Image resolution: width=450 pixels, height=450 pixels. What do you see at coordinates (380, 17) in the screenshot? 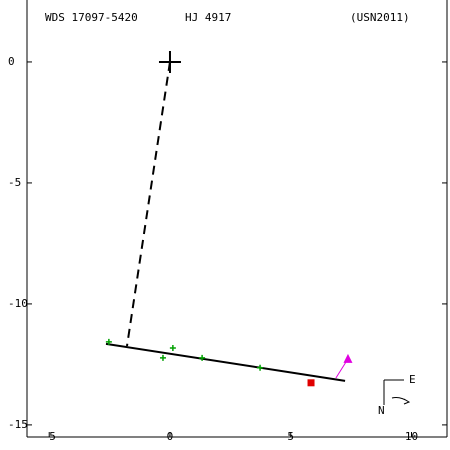
I see `reference: (USN2011)` at bounding box center [380, 17].